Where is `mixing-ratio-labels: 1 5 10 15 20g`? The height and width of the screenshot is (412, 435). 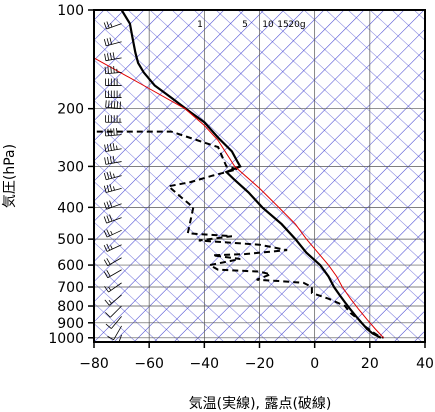
mixing-ratio-labels: 1 5 10 15 20g is located at coordinates (251, 25).